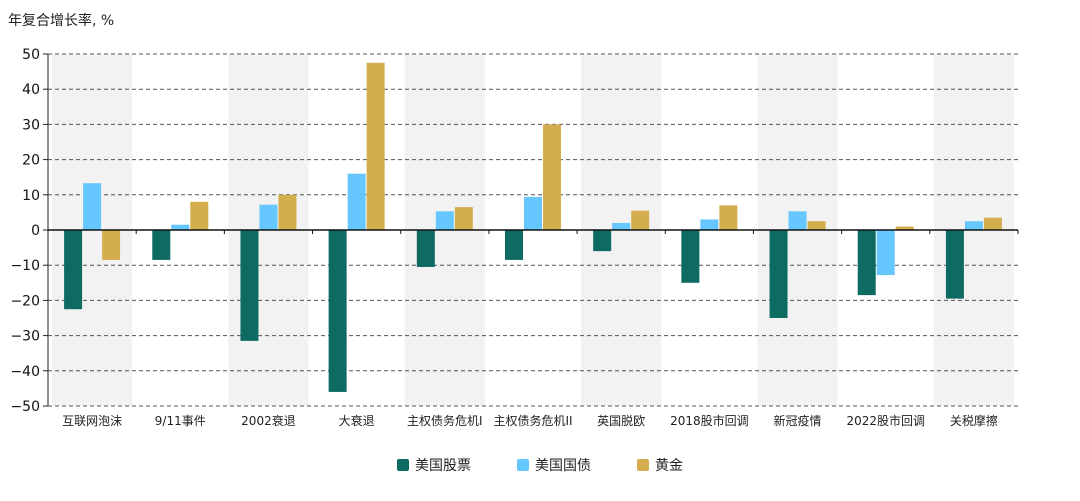 The width and height of the screenshot is (1080, 501). I want to click on y-tick-label: −50, so click(25, 407).